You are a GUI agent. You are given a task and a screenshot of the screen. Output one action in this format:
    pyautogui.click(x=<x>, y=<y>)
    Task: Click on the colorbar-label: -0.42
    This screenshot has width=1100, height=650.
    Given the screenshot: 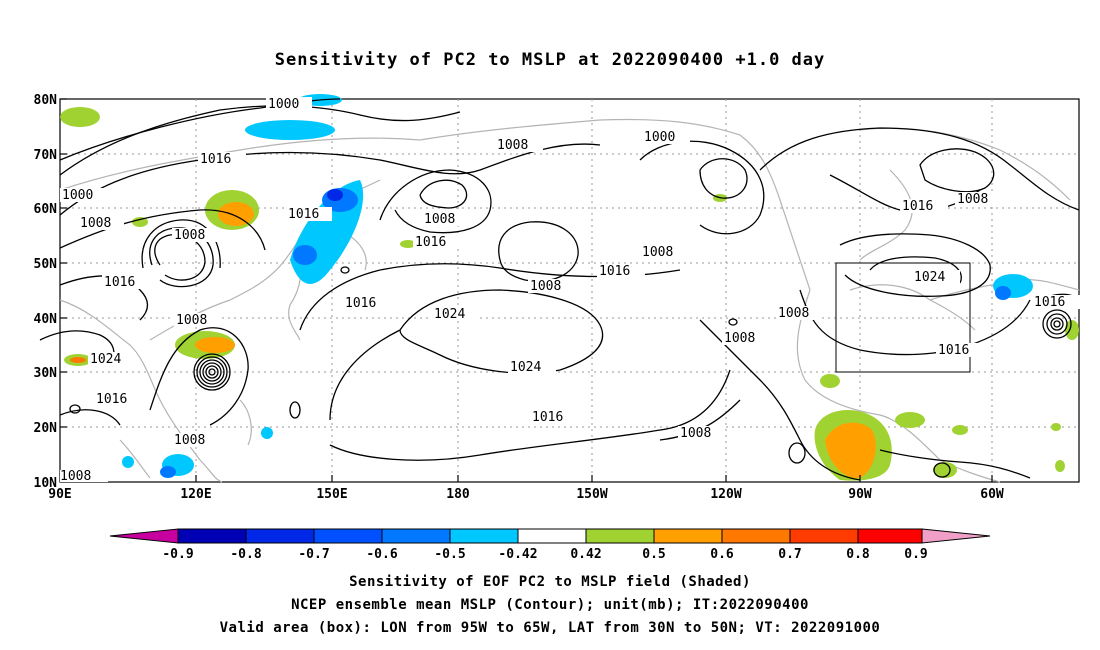 What is the action you would take?
    pyautogui.click(x=517, y=554)
    